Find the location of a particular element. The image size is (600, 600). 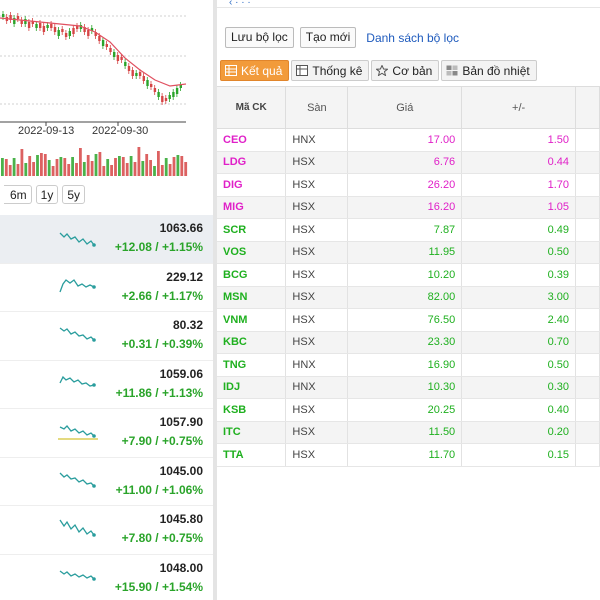

table-row: MIG HSX 16.20 1.05 is located at coordinates (408, 207).